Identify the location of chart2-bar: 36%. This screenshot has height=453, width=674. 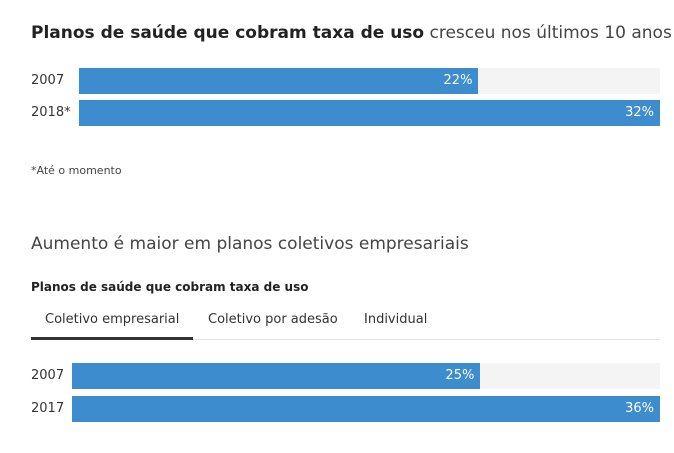
(366, 409).